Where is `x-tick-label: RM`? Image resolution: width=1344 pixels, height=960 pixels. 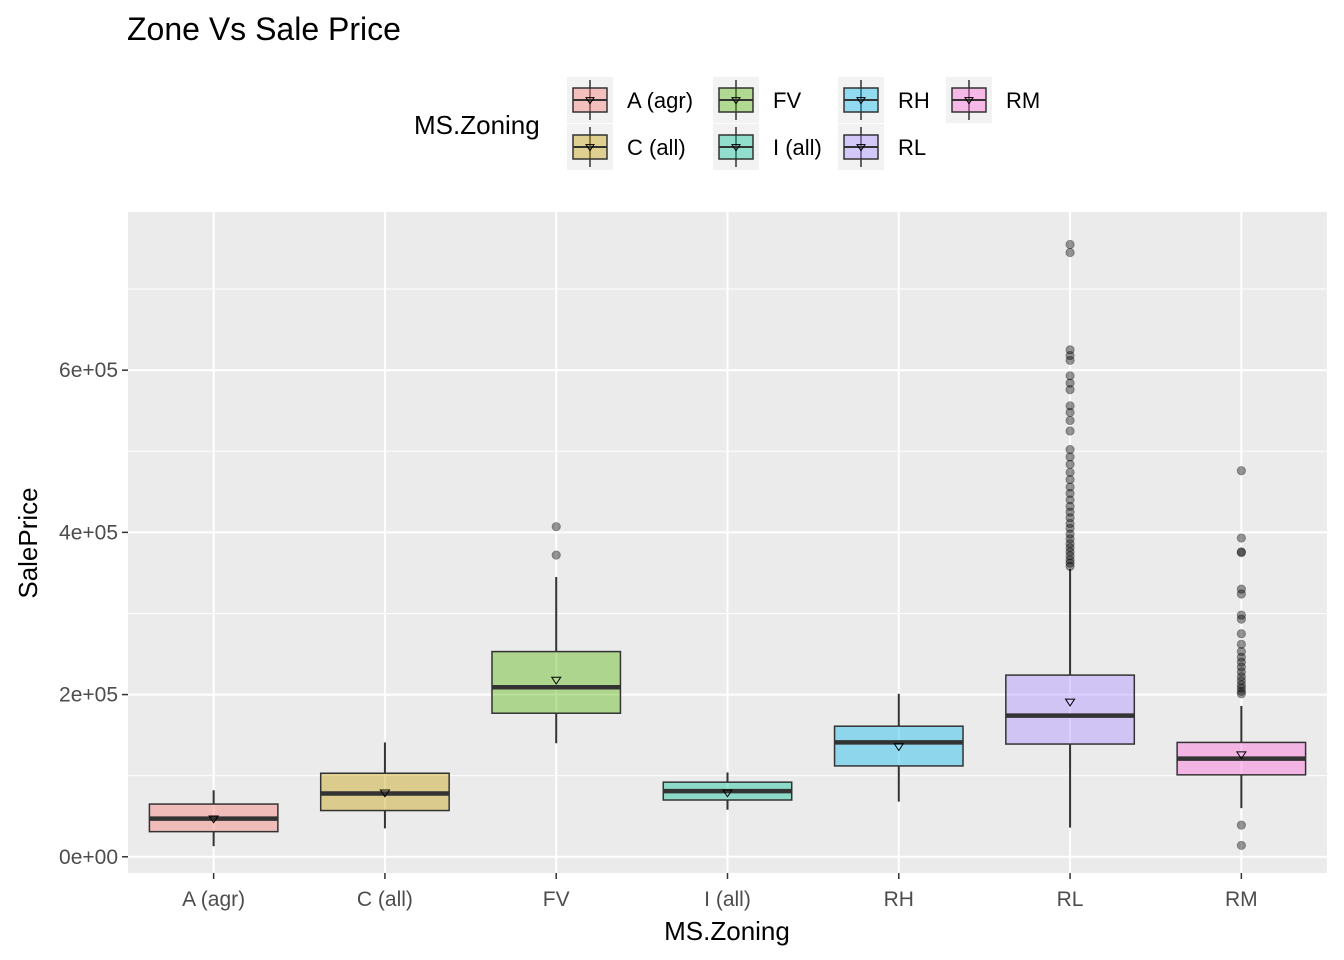 x-tick-label: RM is located at coordinates (1241, 899).